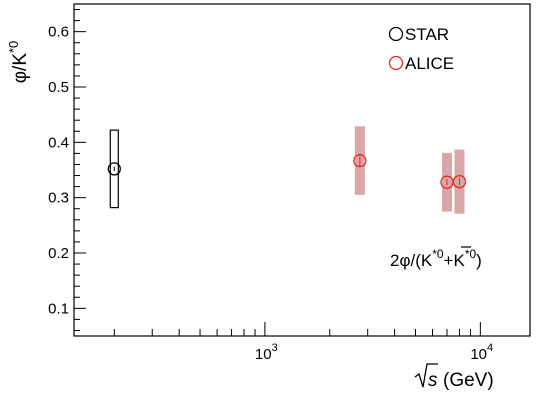 This screenshot has width=543, height=394. What do you see at coordinates (468, 380) in the screenshot?
I see `x-axis-label-unit: (GeV)` at bounding box center [468, 380].